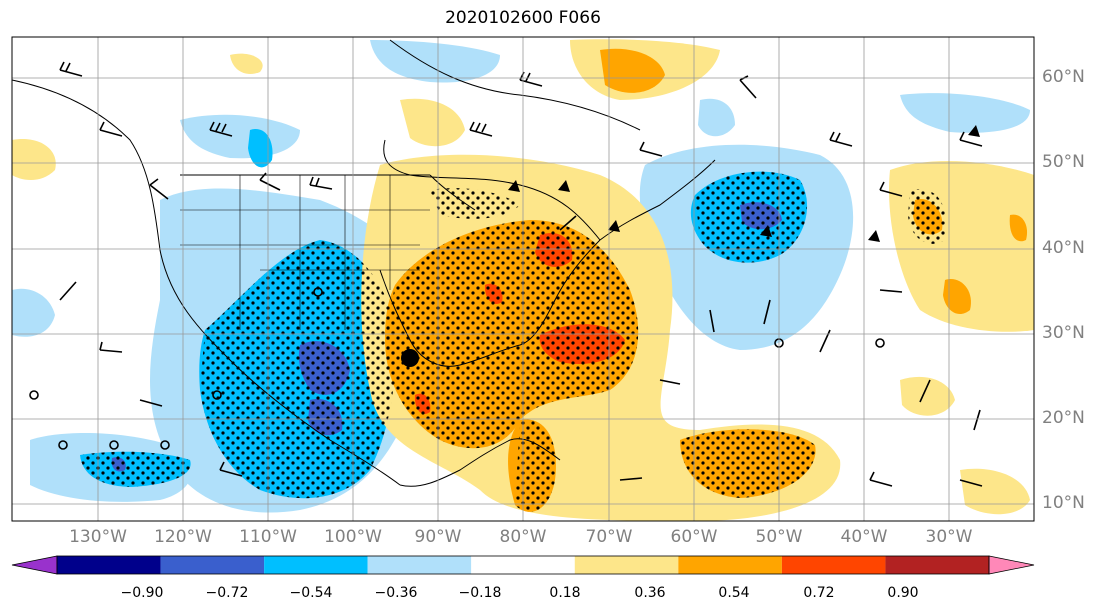  What do you see at coordinates (1011, 565) in the screenshot?
I see `colorbar-extend-high` at bounding box center [1011, 565].